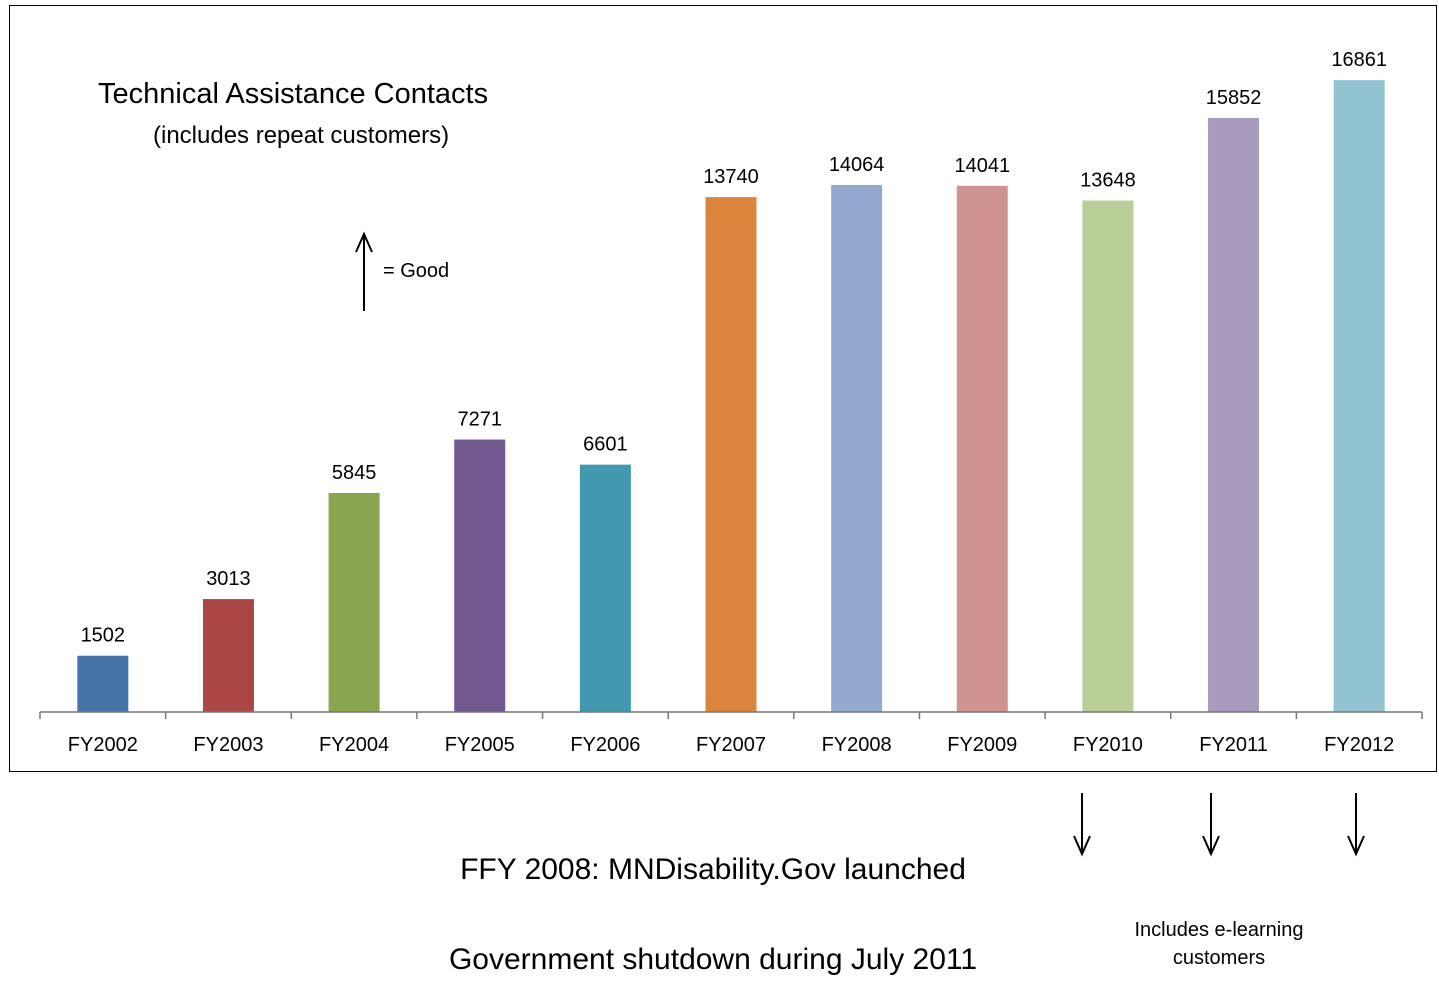 This screenshot has width=1439, height=982. What do you see at coordinates (479, 420) in the screenshot?
I see `data-label-FY2005: 7271` at bounding box center [479, 420].